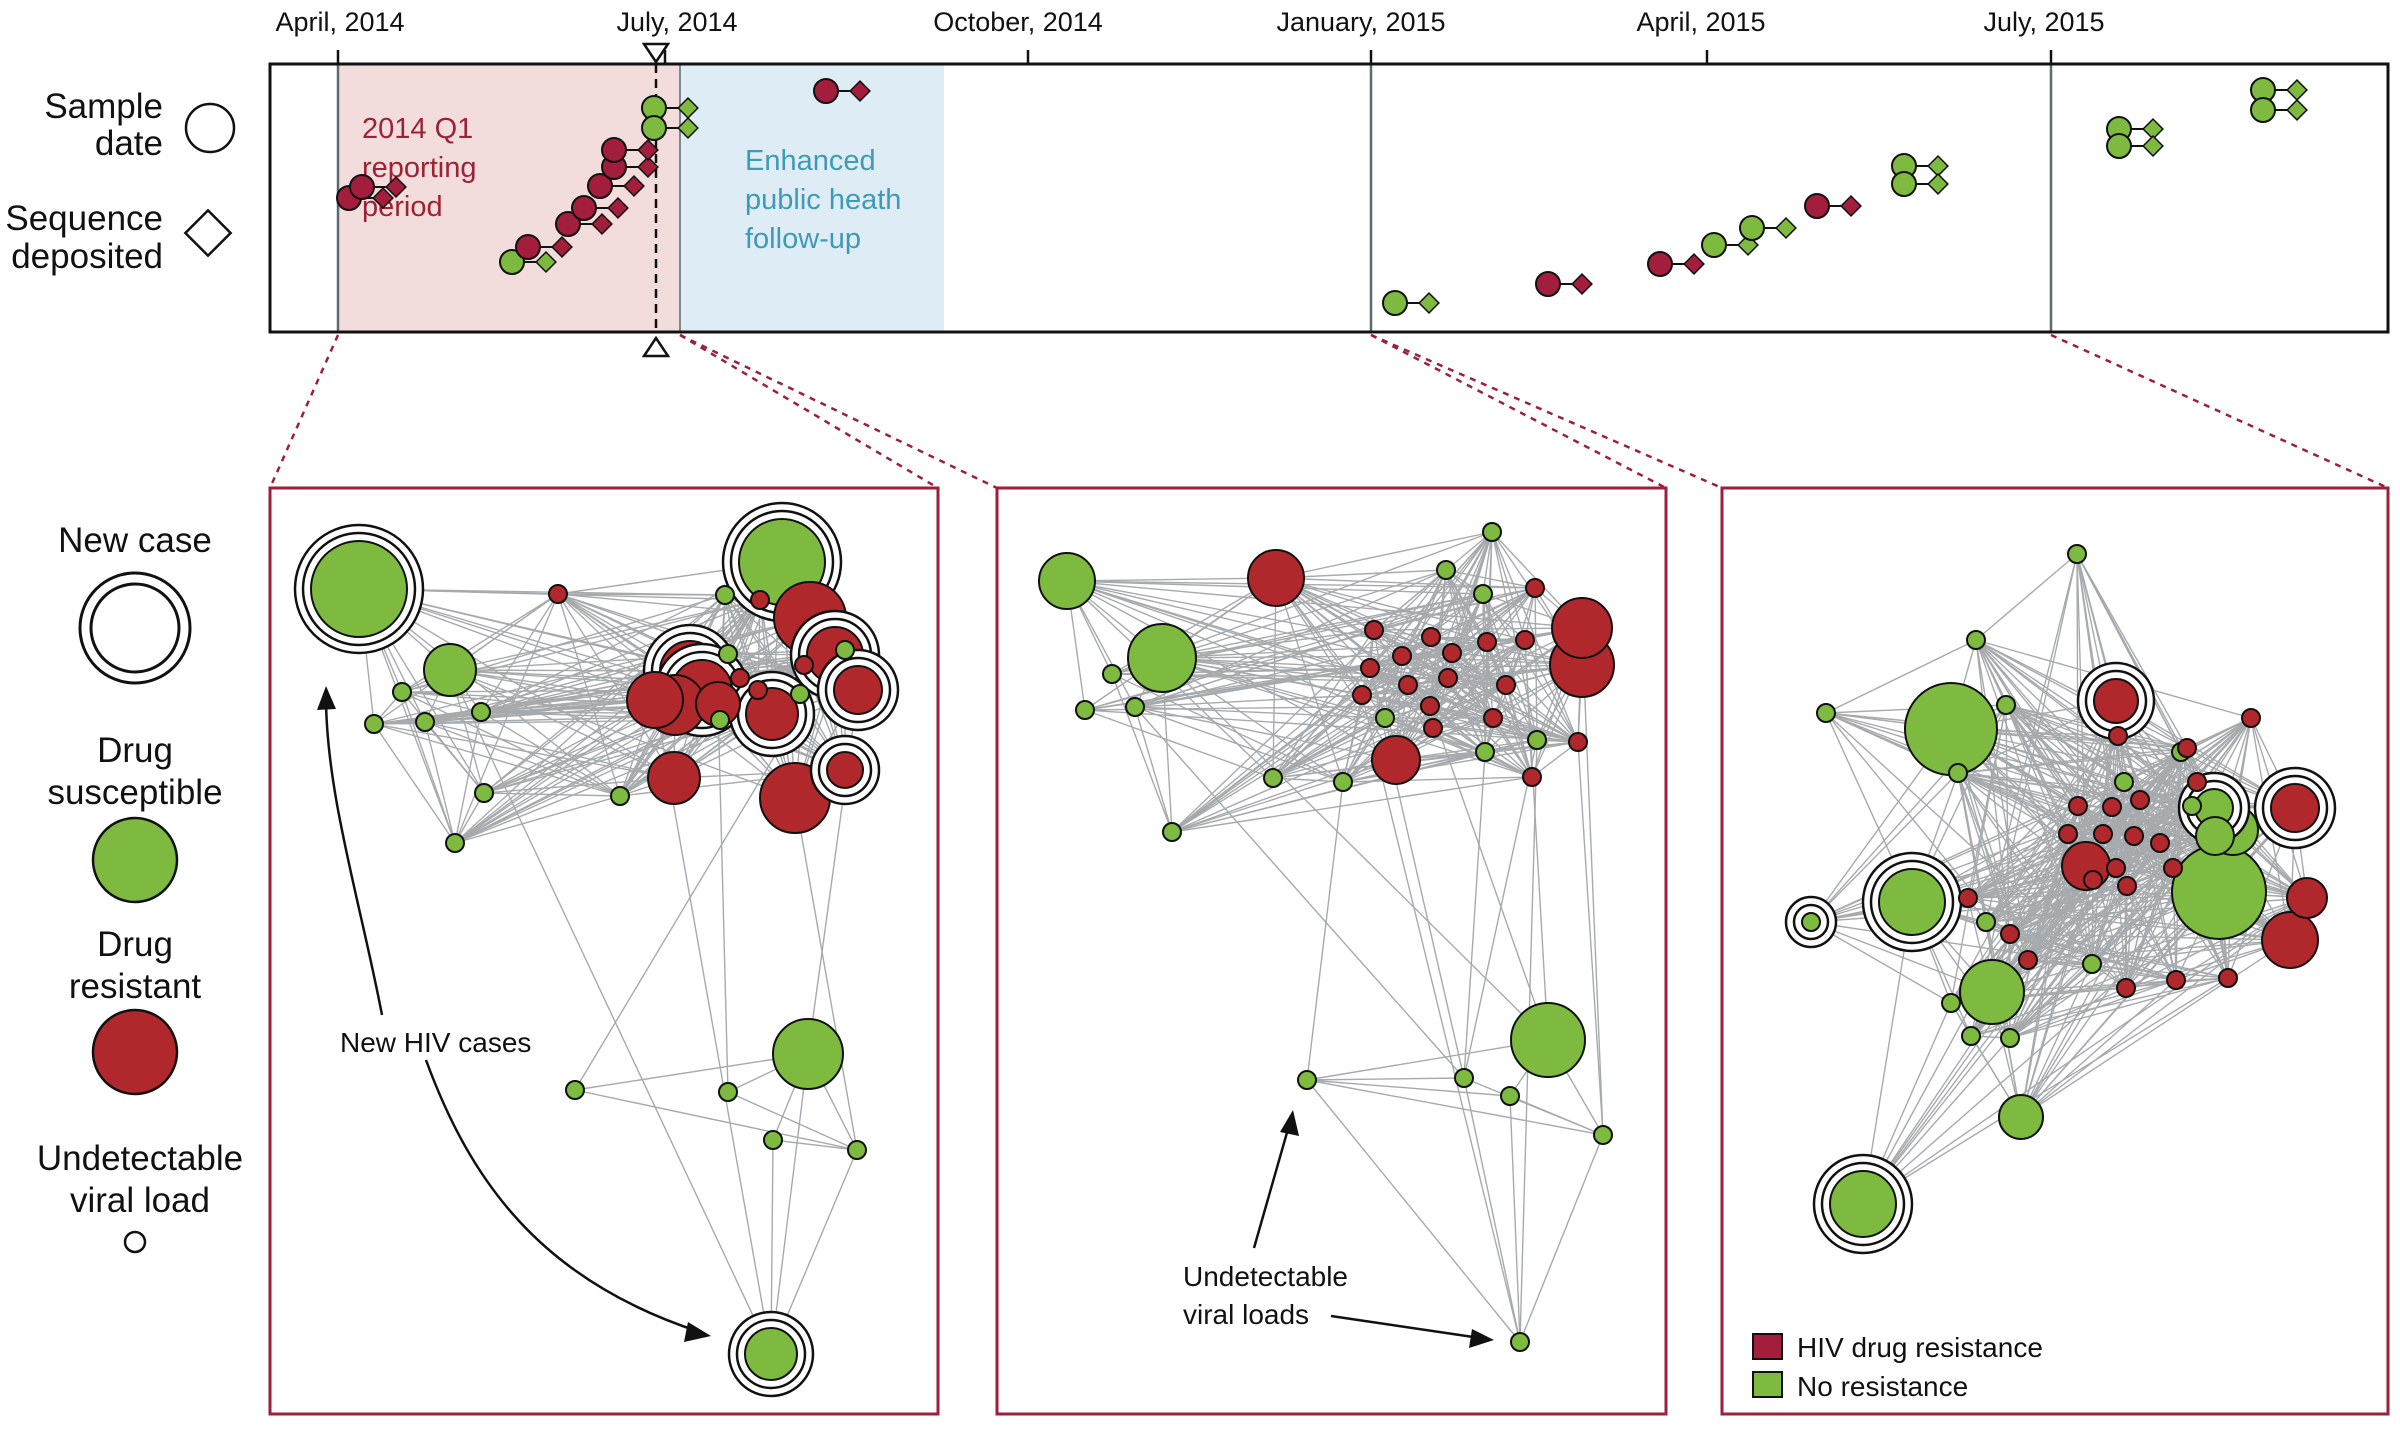 The width and height of the screenshot is (2400, 1434). I want to click on legend-sequence-line1: Sequence, so click(84, 218).